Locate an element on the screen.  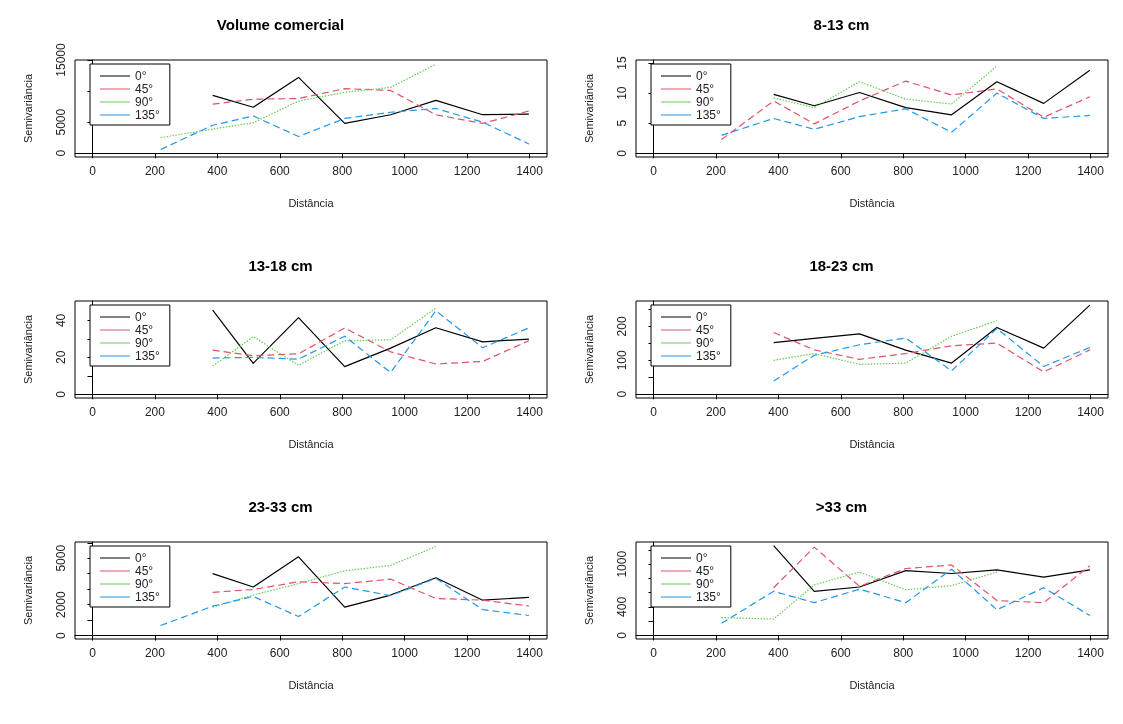
y-tick-label: 5000 is located at coordinates (61, 558).